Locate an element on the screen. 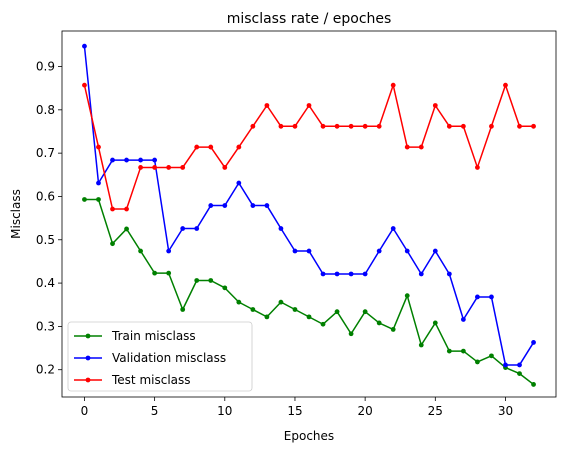  x-tick-label: 25 is located at coordinates (435, 411).